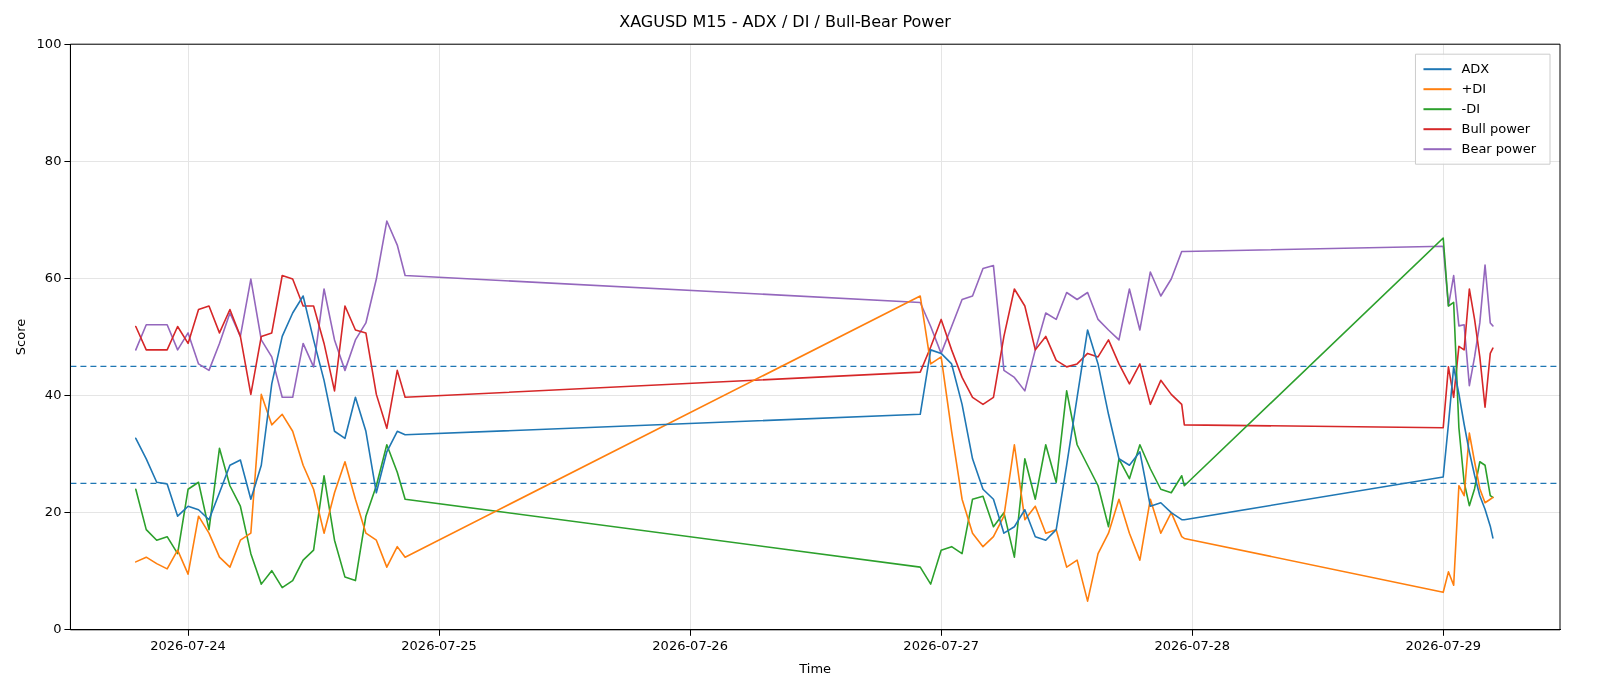 The width and height of the screenshot is (1600, 686). What do you see at coordinates (941, 645) in the screenshot?
I see `x-tick-label: 2026-07-27` at bounding box center [941, 645].